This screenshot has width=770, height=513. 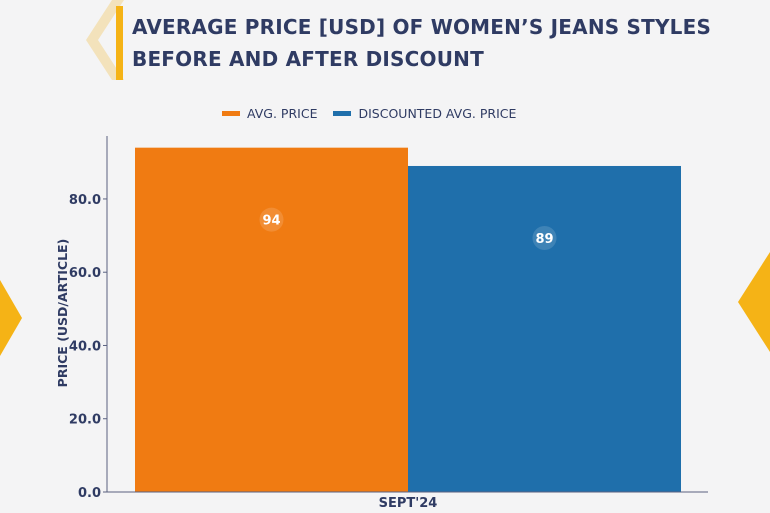 I want to click on y-tick-label: 60.0, so click(x=85, y=273).